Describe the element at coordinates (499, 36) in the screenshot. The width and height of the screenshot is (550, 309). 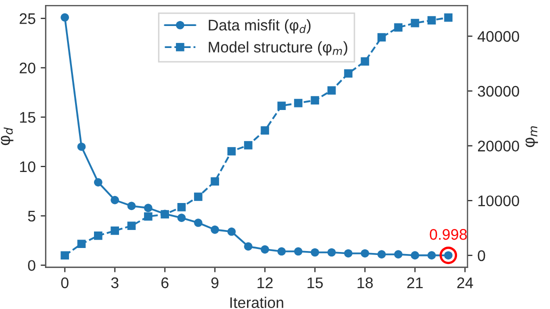
I see `y2-tick-label: 40000` at that location.